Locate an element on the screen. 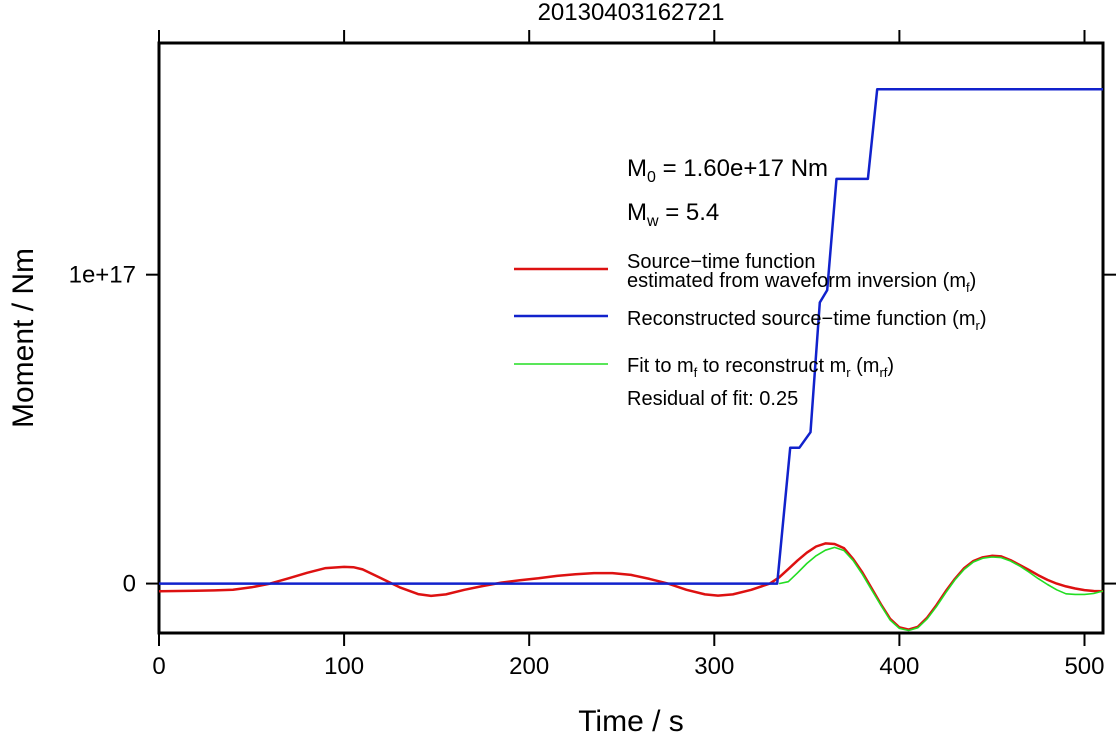 The height and width of the screenshot is (734, 1117). x-tick-label: 300 is located at coordinates (714, 666).